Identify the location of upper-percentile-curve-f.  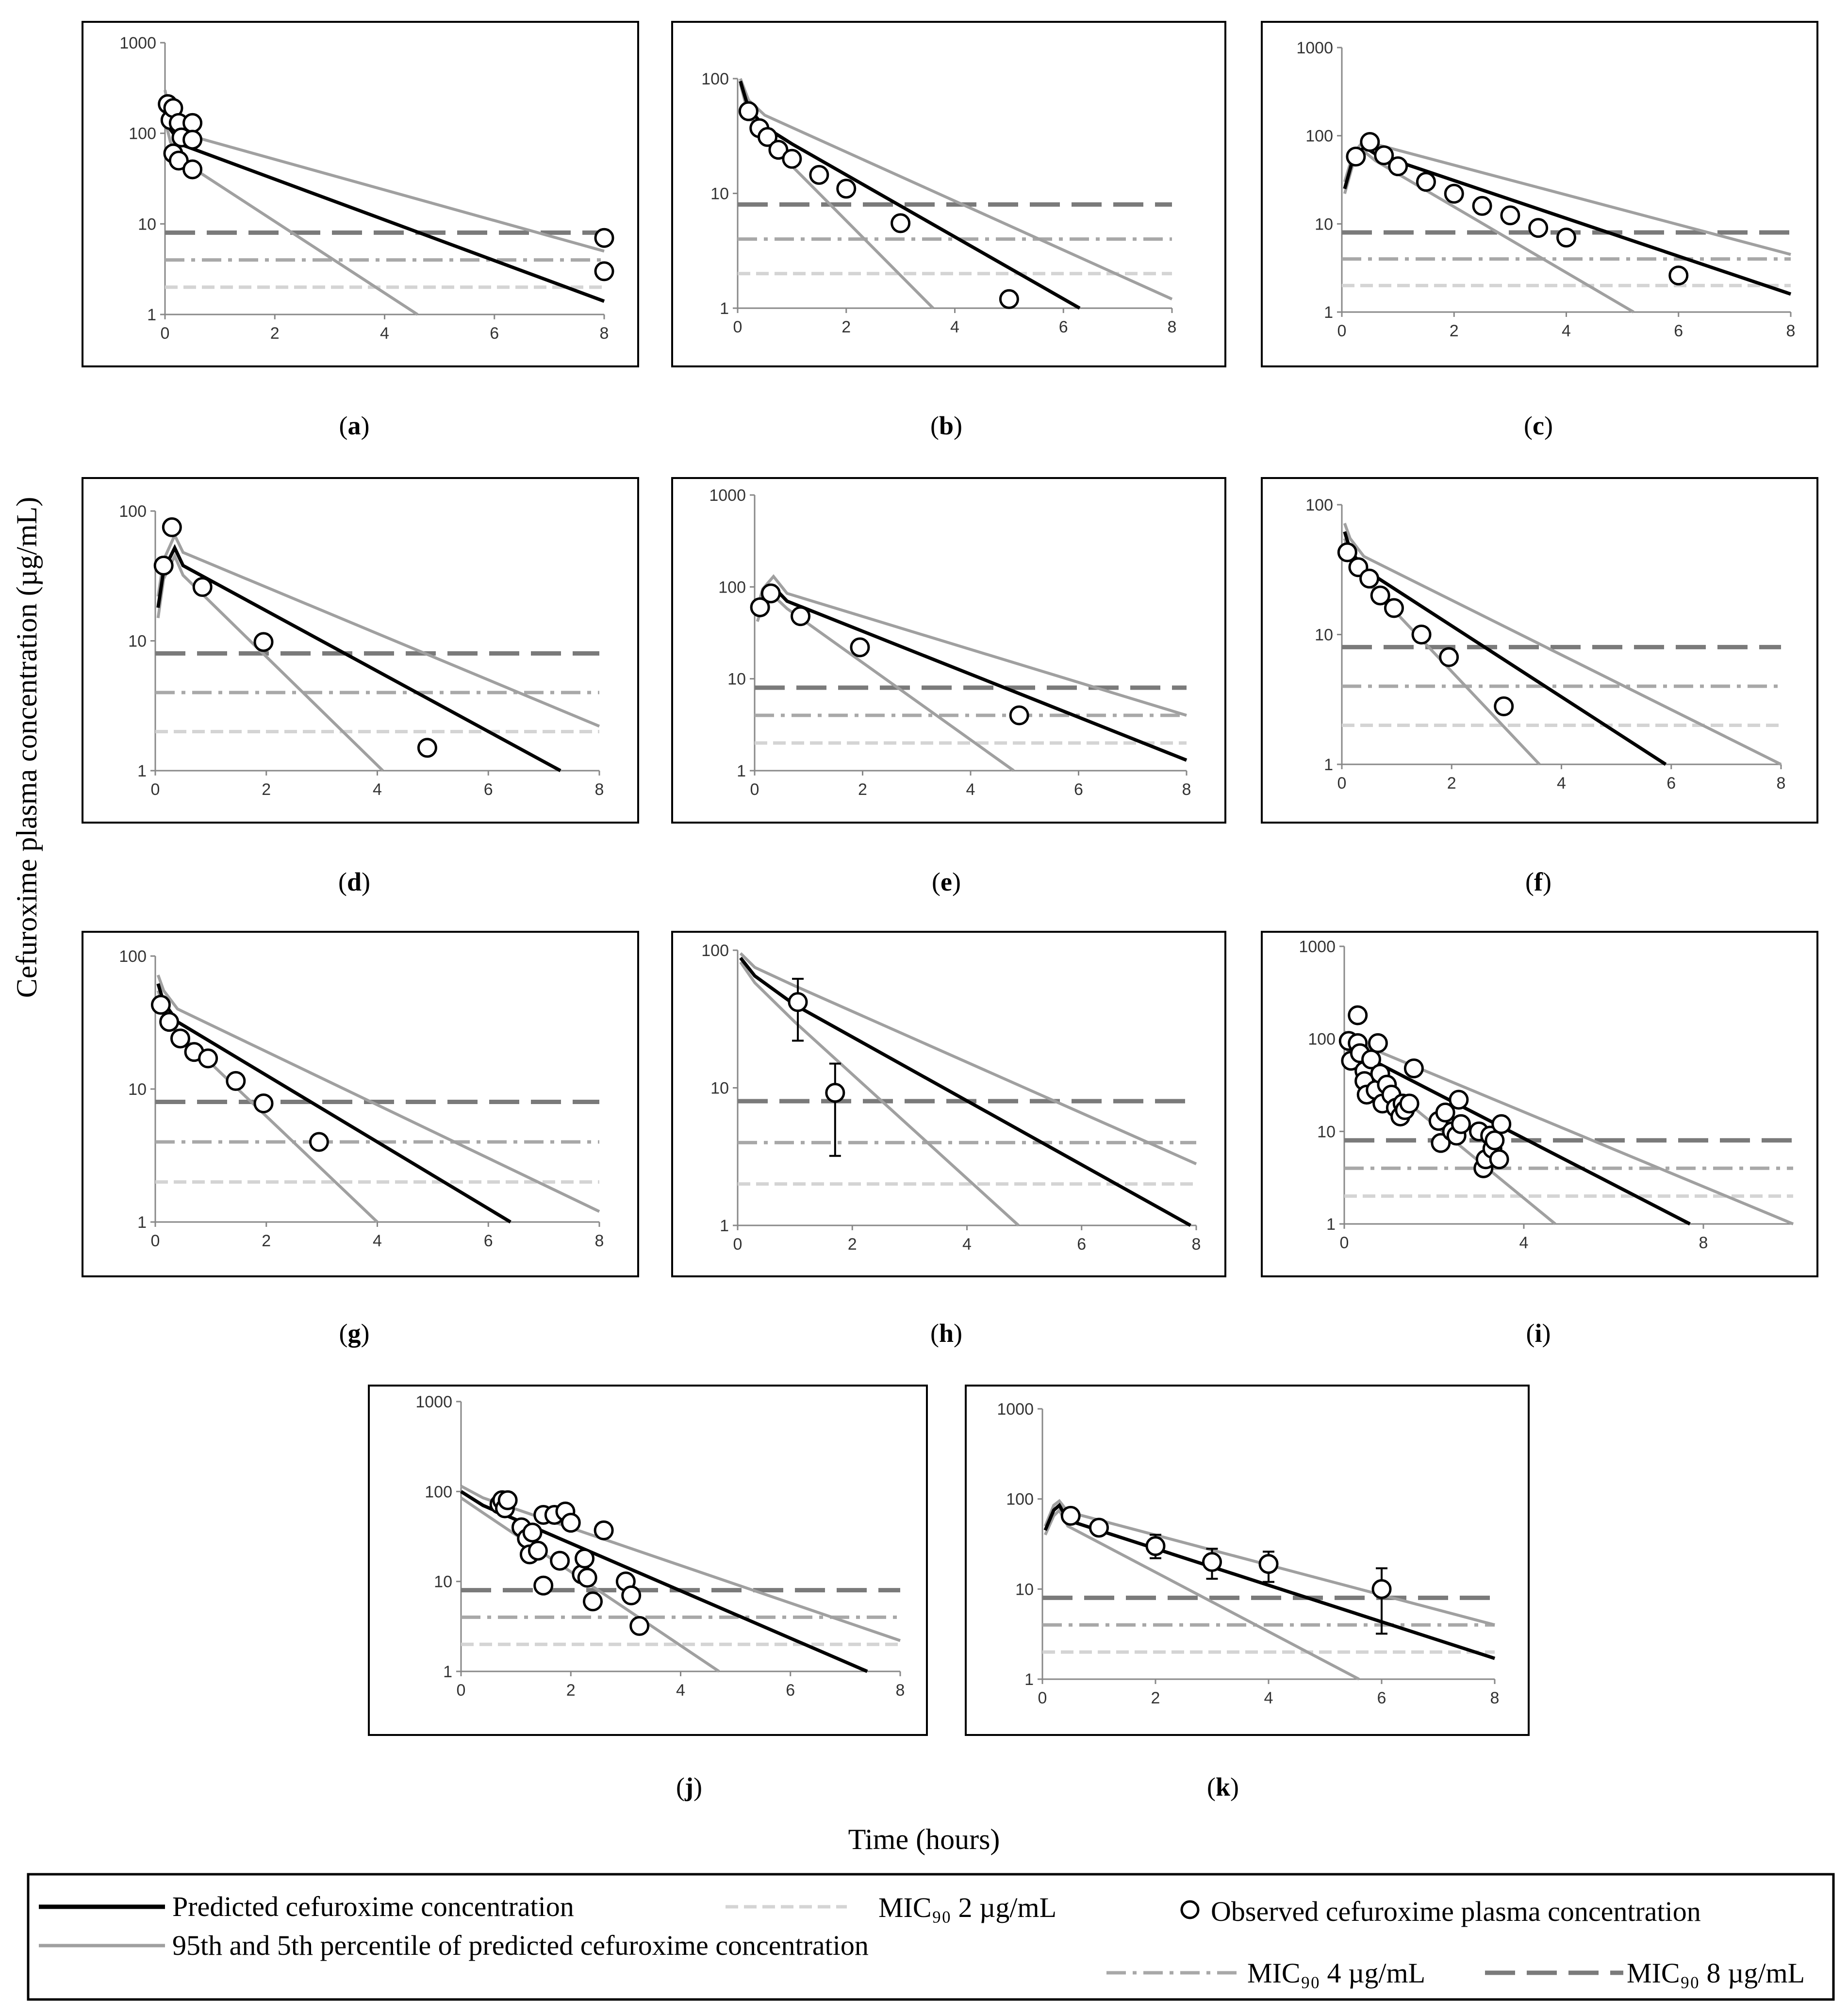
(1562, 644).